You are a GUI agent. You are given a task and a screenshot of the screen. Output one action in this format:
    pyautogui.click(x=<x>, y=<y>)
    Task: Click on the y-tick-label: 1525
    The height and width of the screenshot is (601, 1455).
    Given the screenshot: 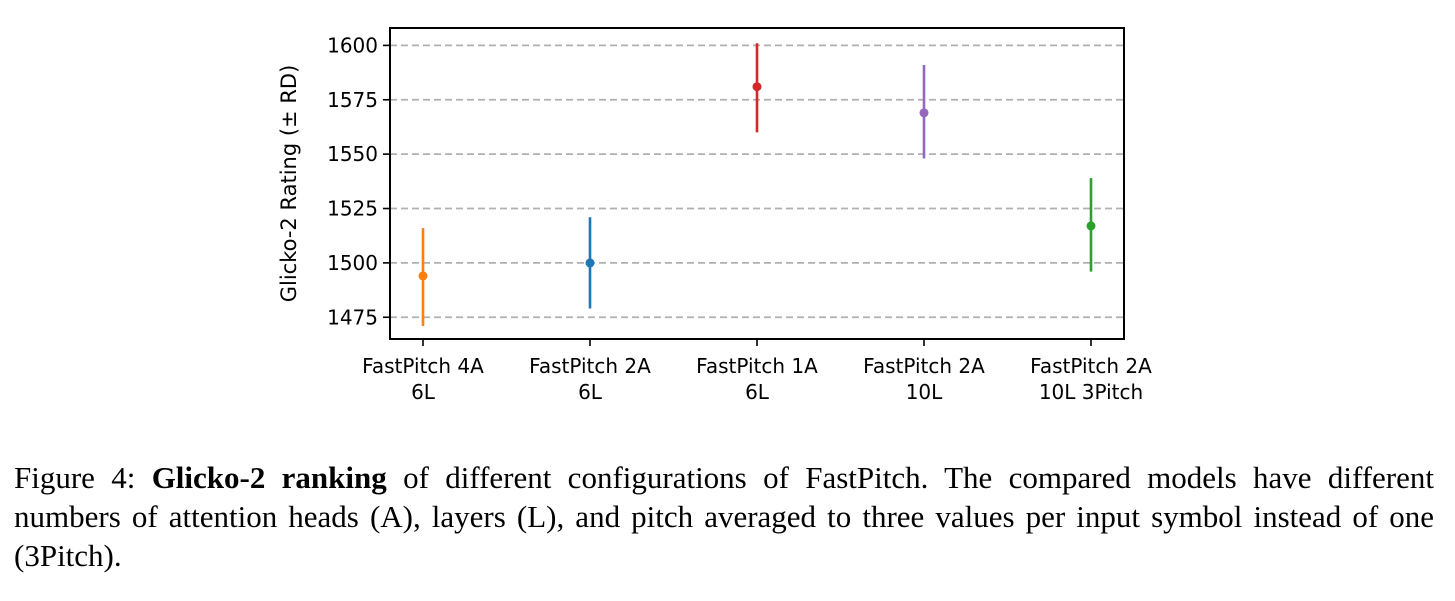 What is the action you would take?
    pyautogui.click(x=352, y=209)
    